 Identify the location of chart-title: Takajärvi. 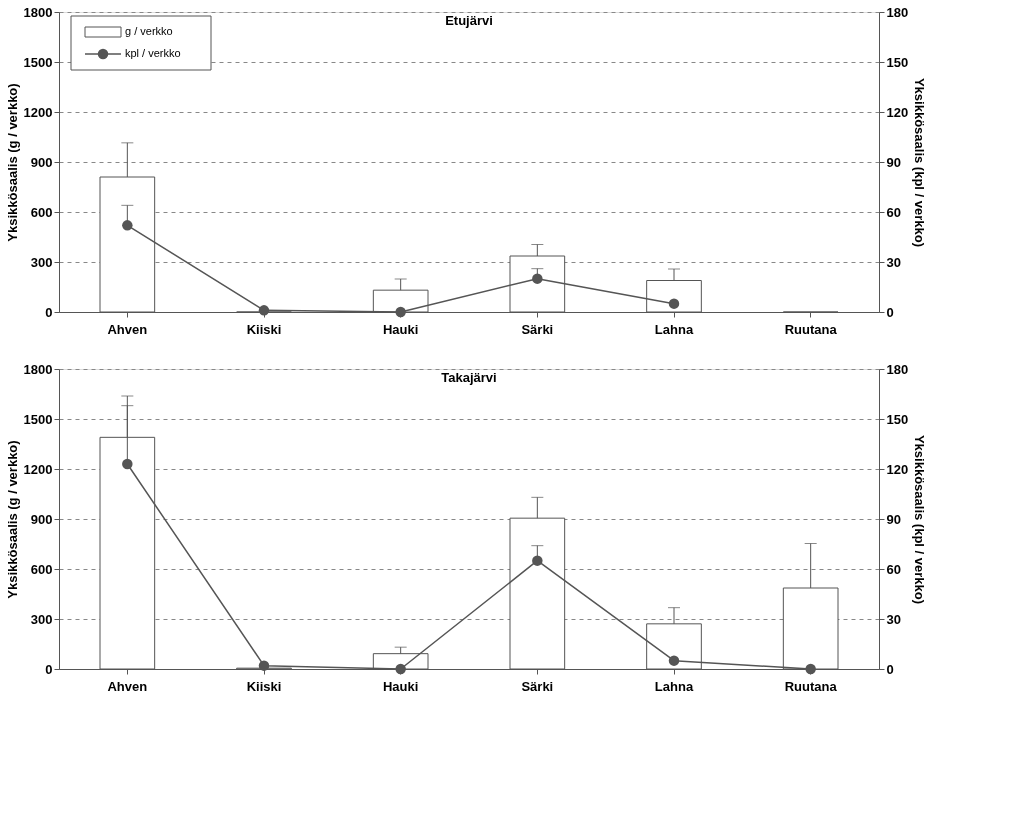
(469, 377).